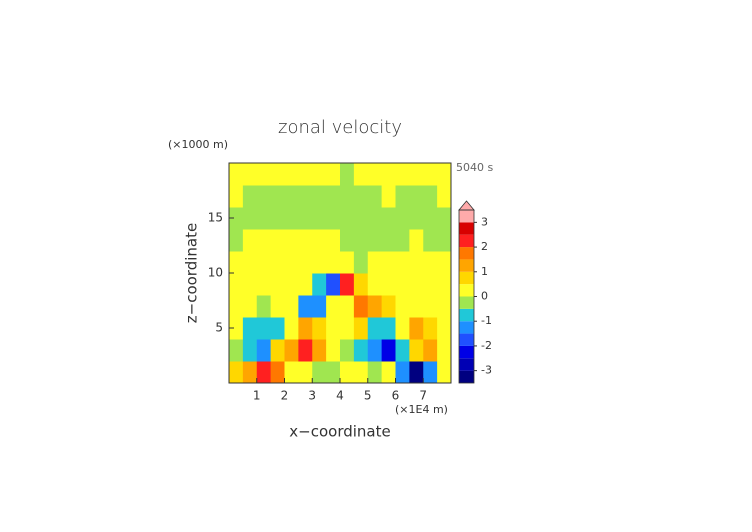  I want to click on colorbar-tick-label: 3, so click(484, 221).